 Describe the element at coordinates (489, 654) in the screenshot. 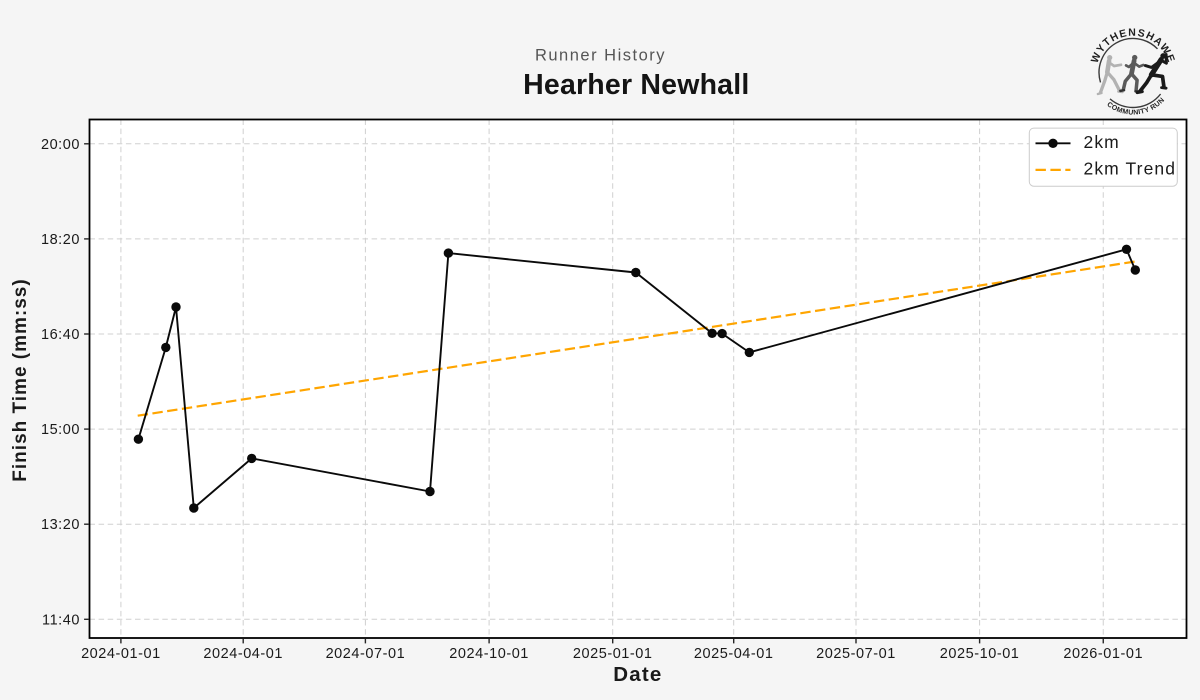

I see `svg-text: 2024-10-01` at that location.